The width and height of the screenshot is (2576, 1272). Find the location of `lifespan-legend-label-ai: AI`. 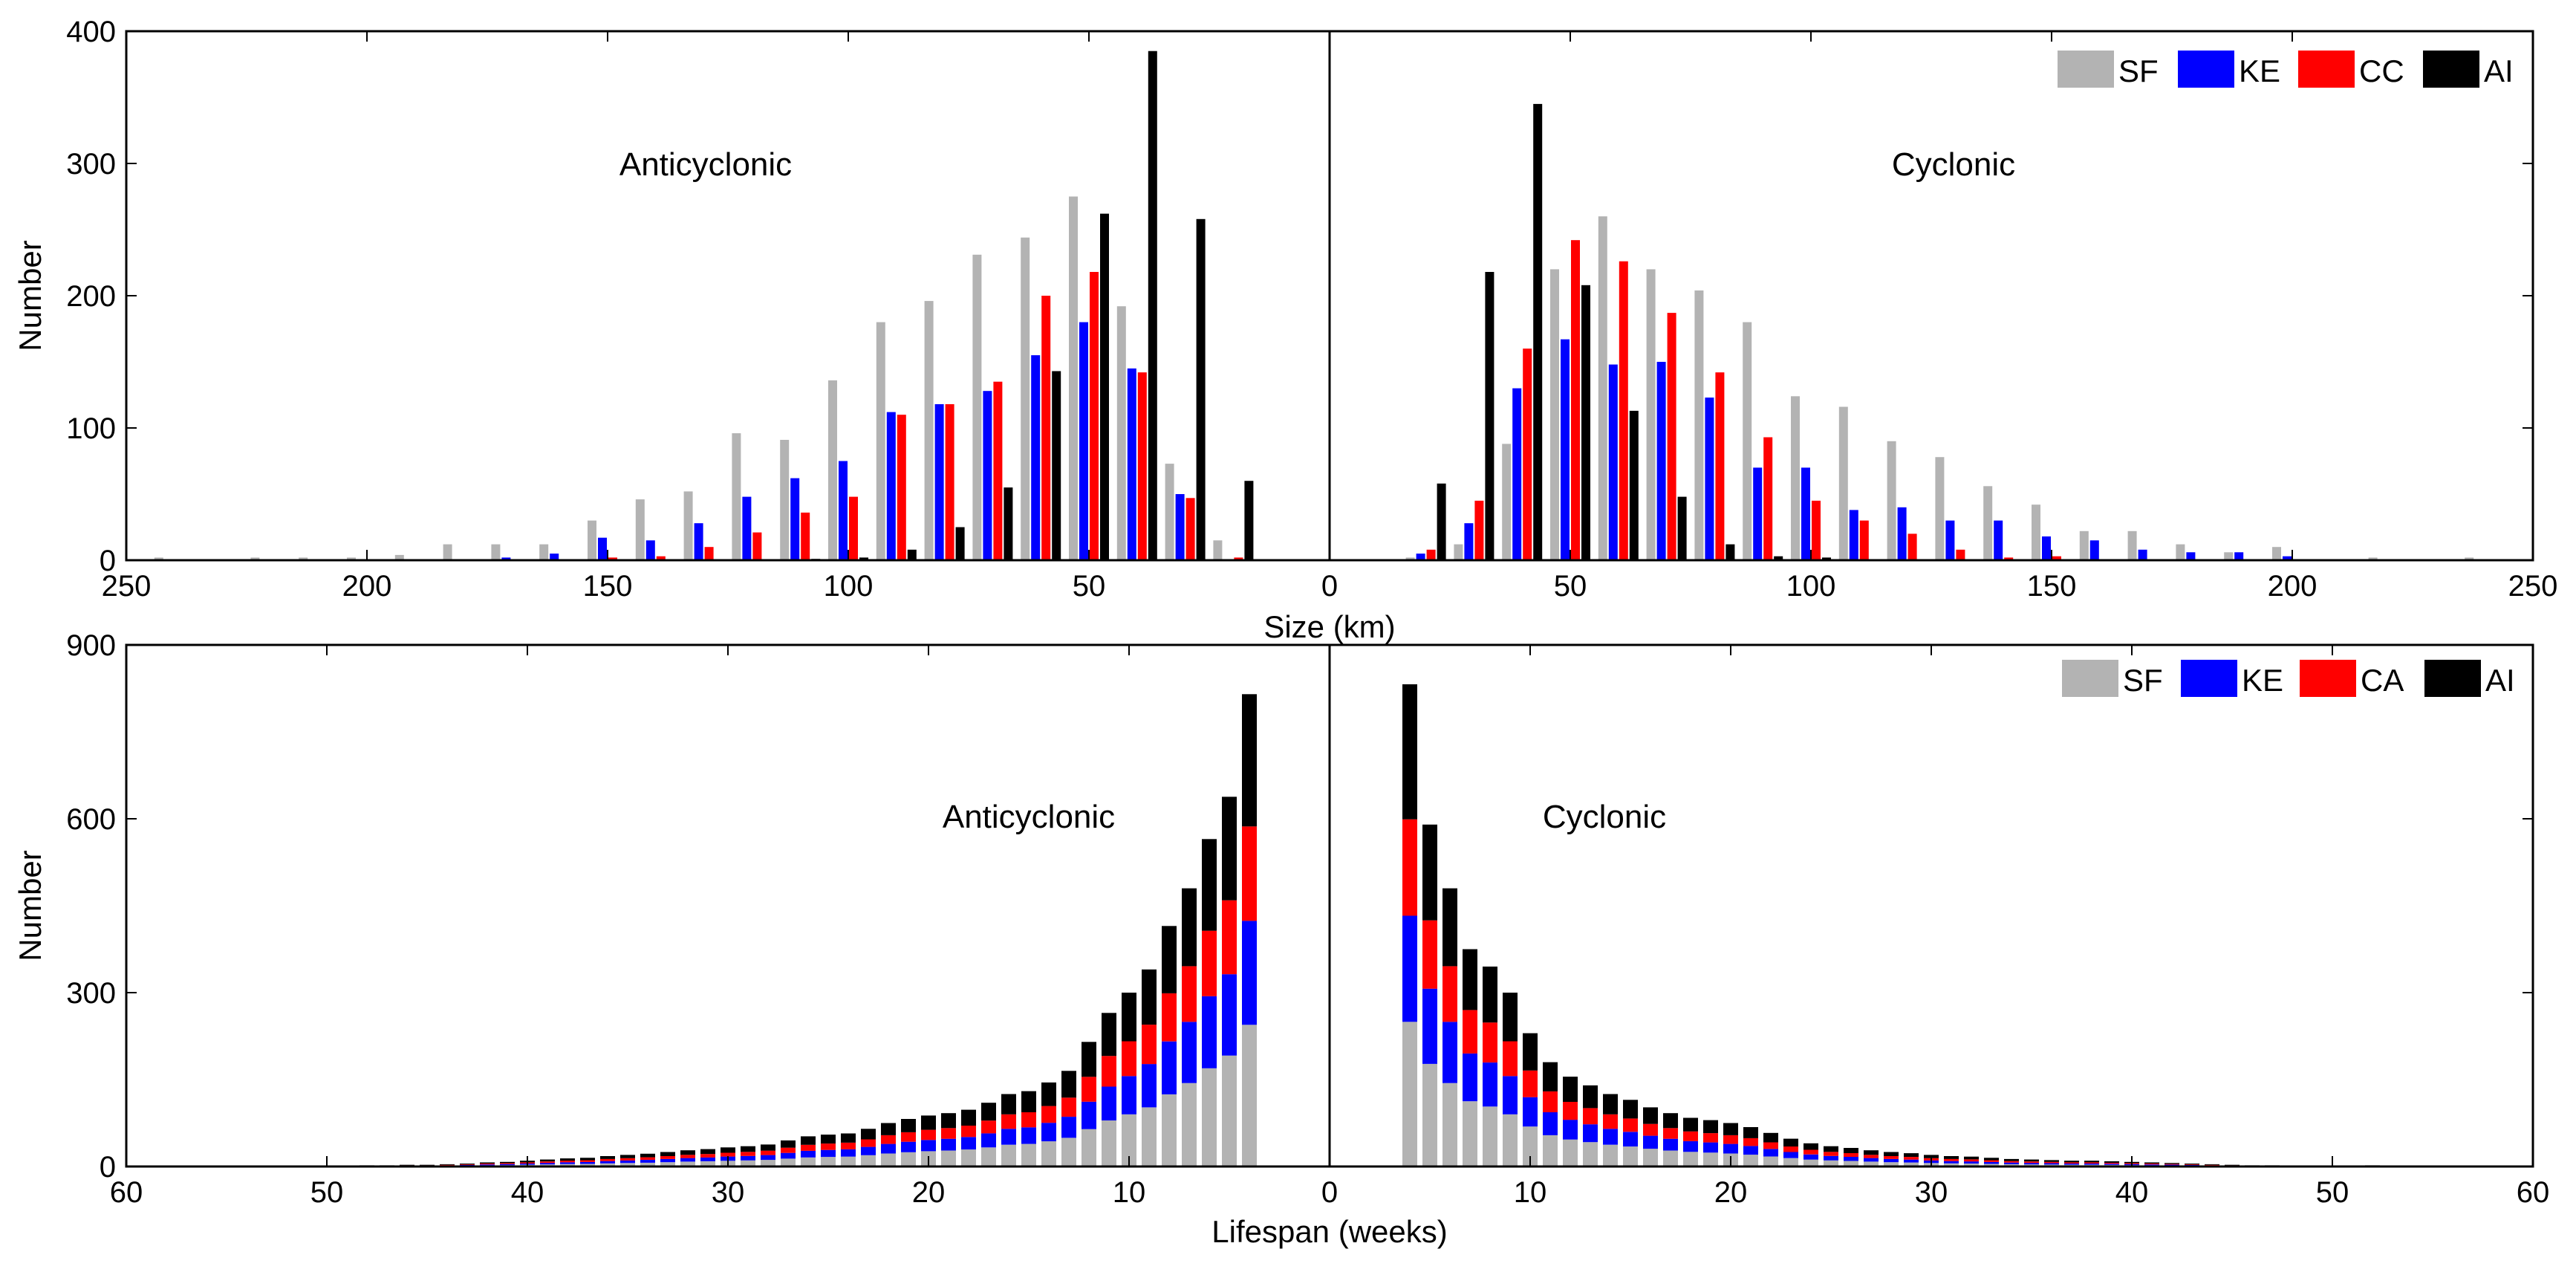

lifespan-legend-label-ai: AI is located at coordinates (2500, 680).